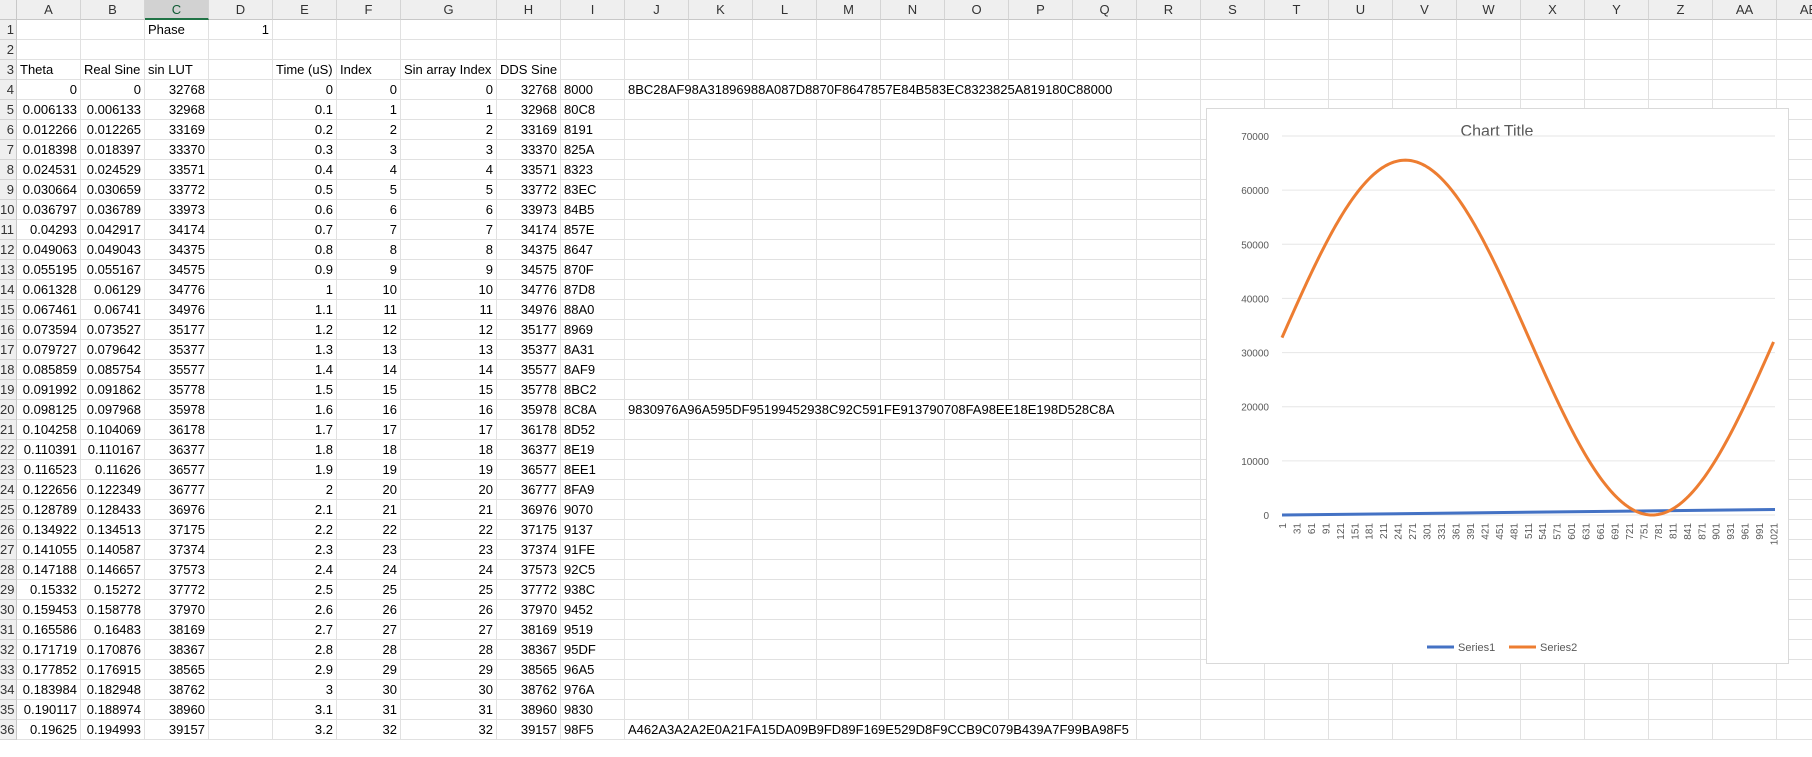 The image size is (1812, 757). What do you see at coordinates (177, 170) in the screenshot?
I see `cell-sin-lut: 33571` at bounding box center [177, 170].